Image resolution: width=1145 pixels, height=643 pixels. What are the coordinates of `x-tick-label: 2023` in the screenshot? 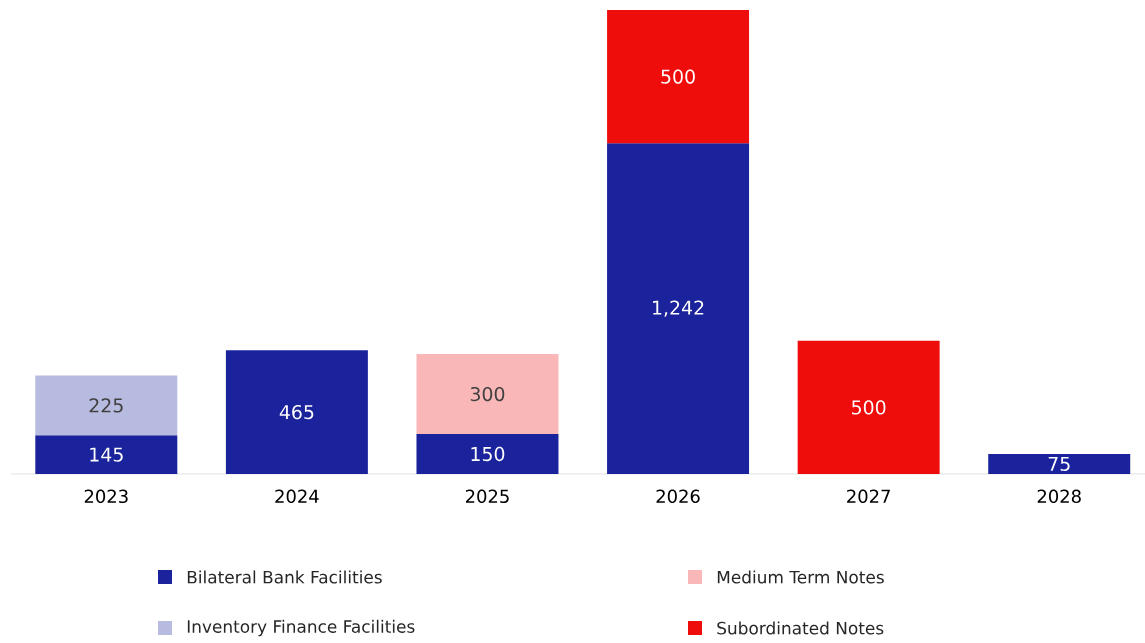 It's located at (106, 496).